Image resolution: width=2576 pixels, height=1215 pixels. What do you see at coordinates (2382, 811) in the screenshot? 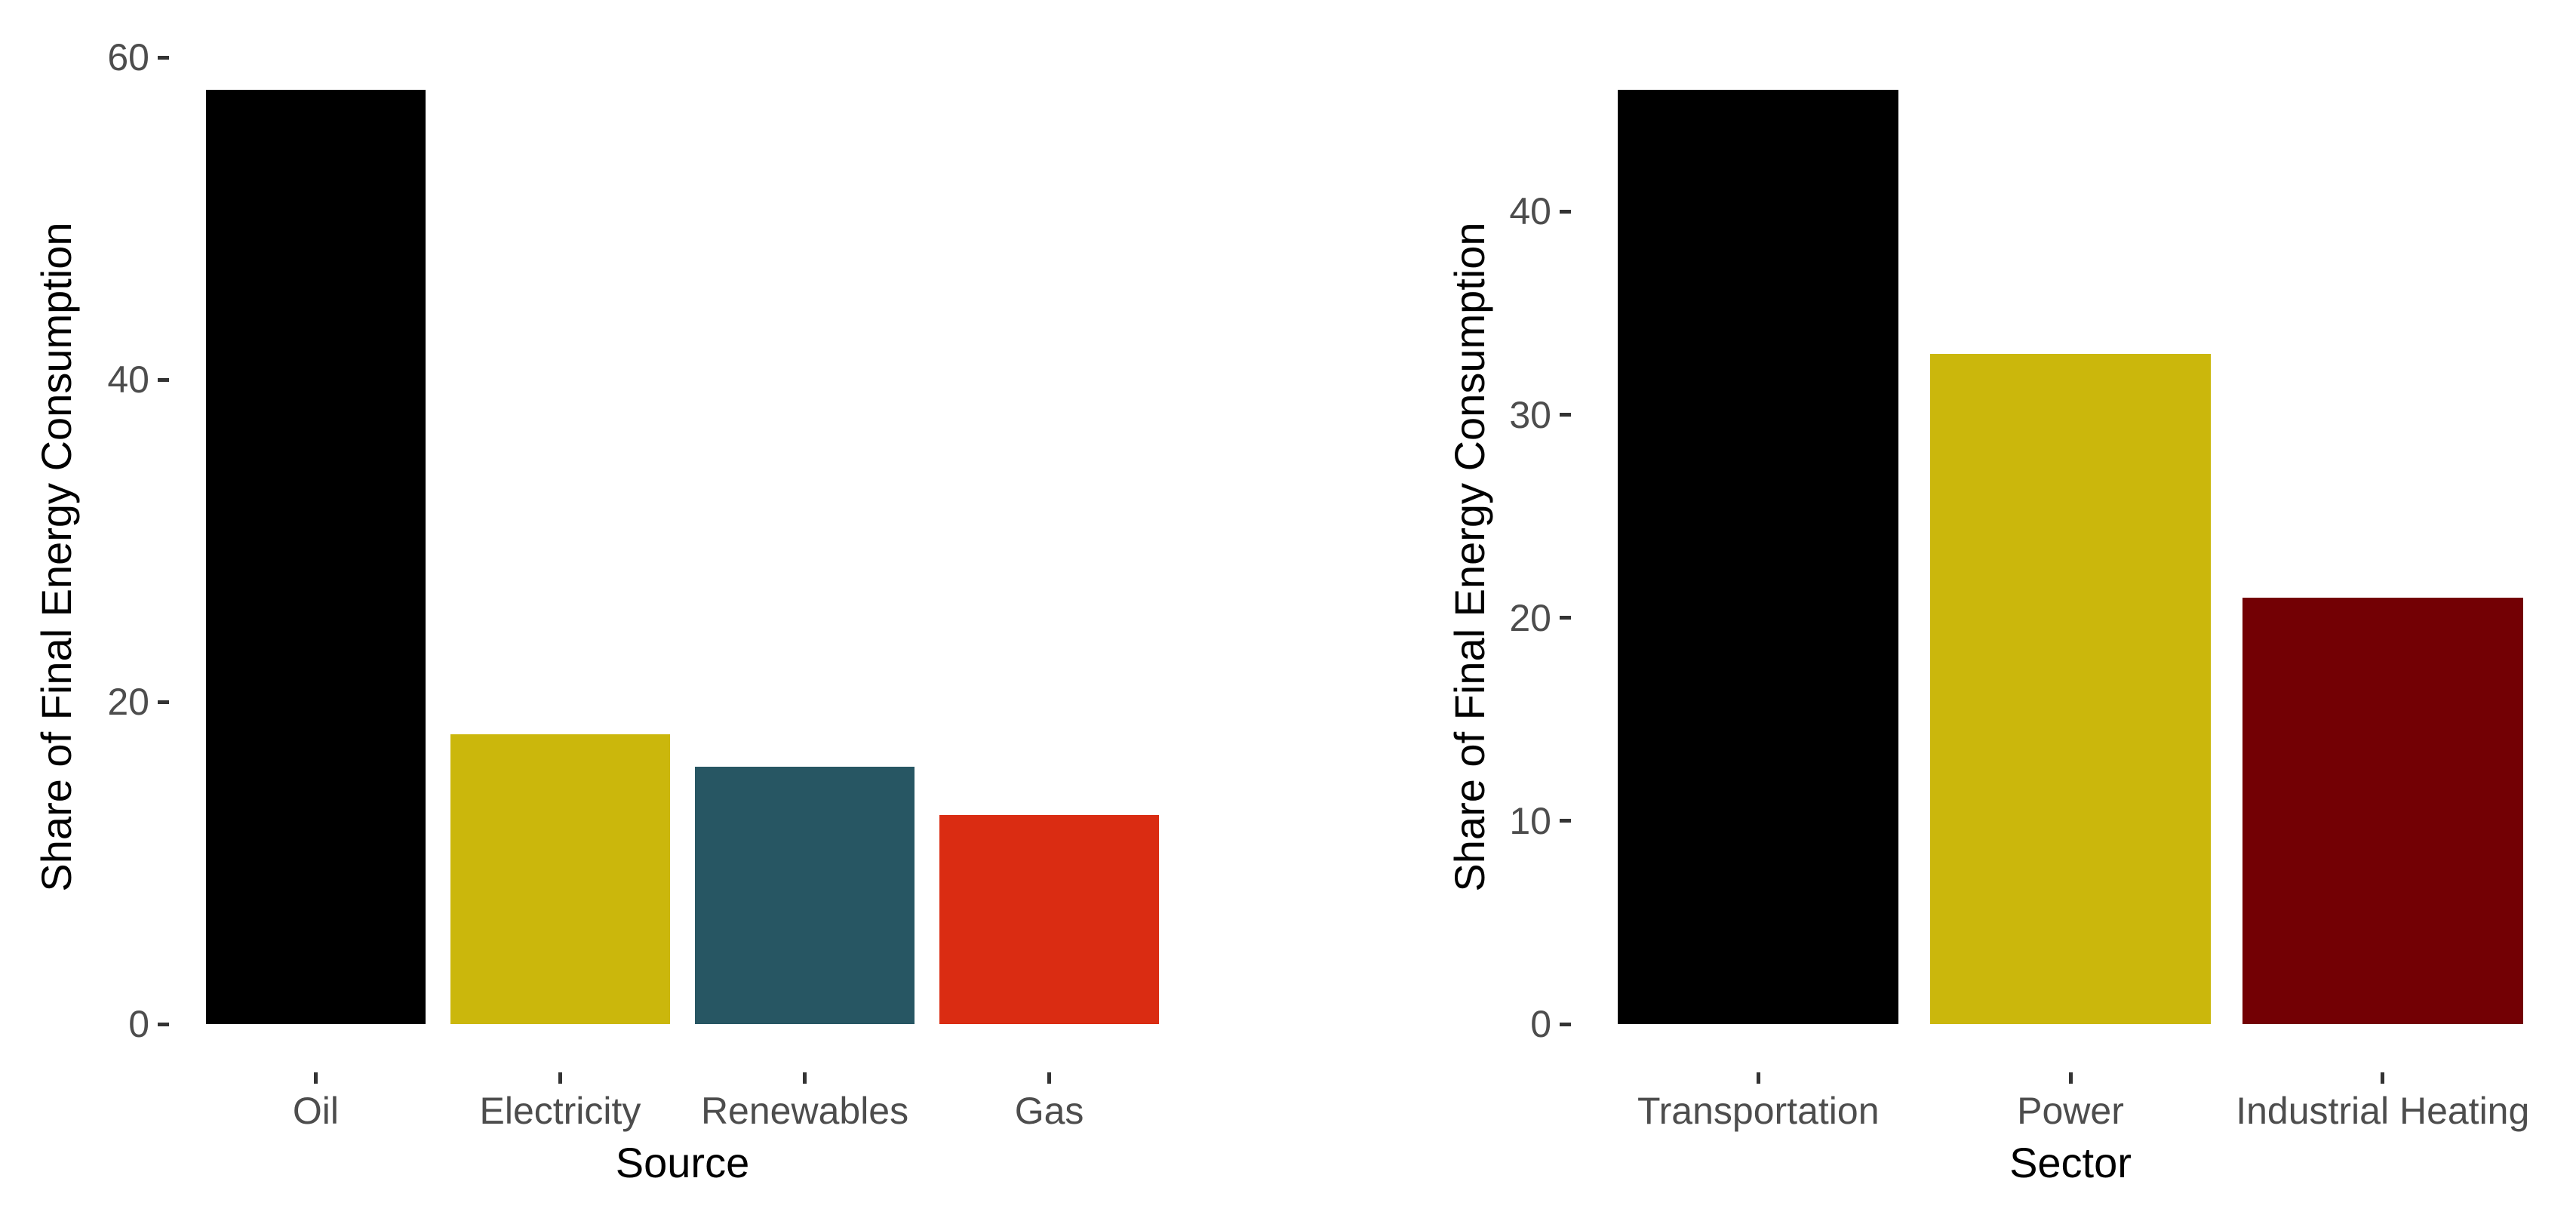
I see `bar-industrial-heating` at bounding box center [2382, 811].